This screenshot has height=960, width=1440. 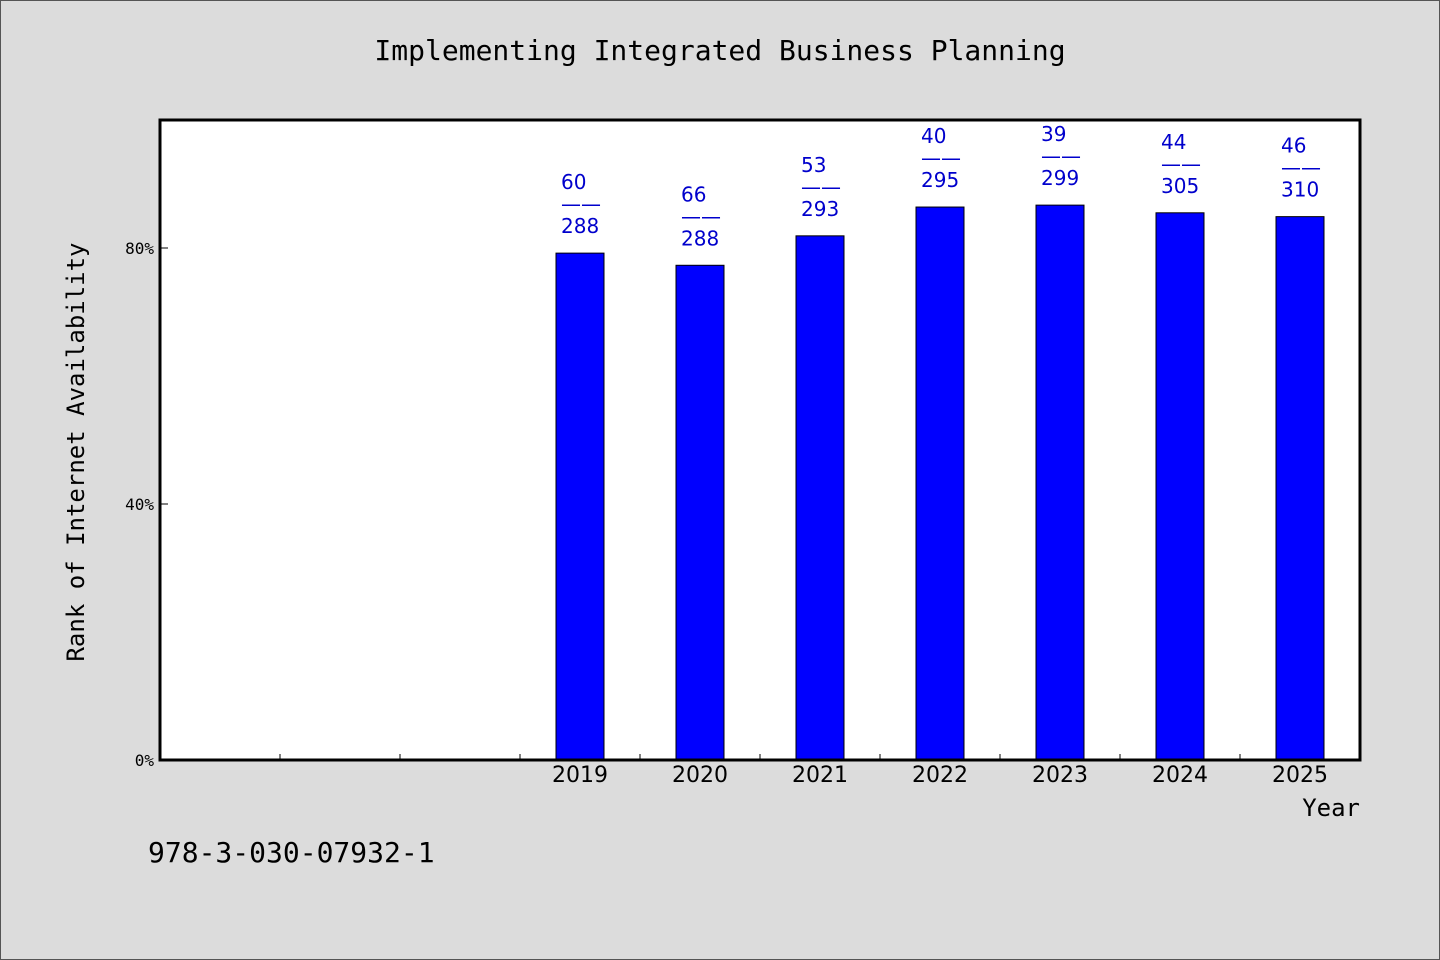 I want to click on data-label-bottom: 310, so click(x=1300, y=190).